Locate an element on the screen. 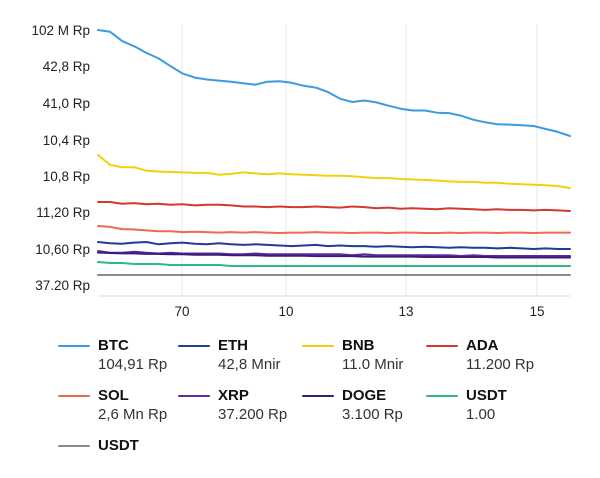 This screenshot has height=478, width=600. legend-name: XRP is located at coordinates (233, 395).